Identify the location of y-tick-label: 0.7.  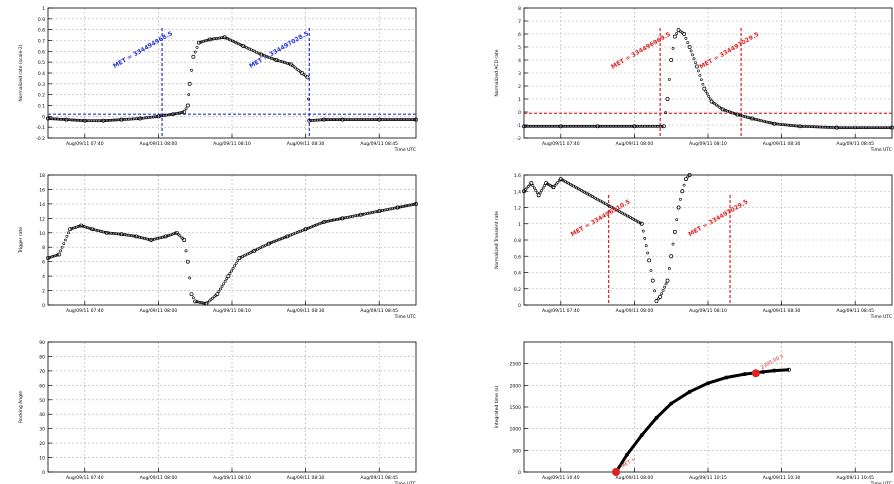
(41, 42).